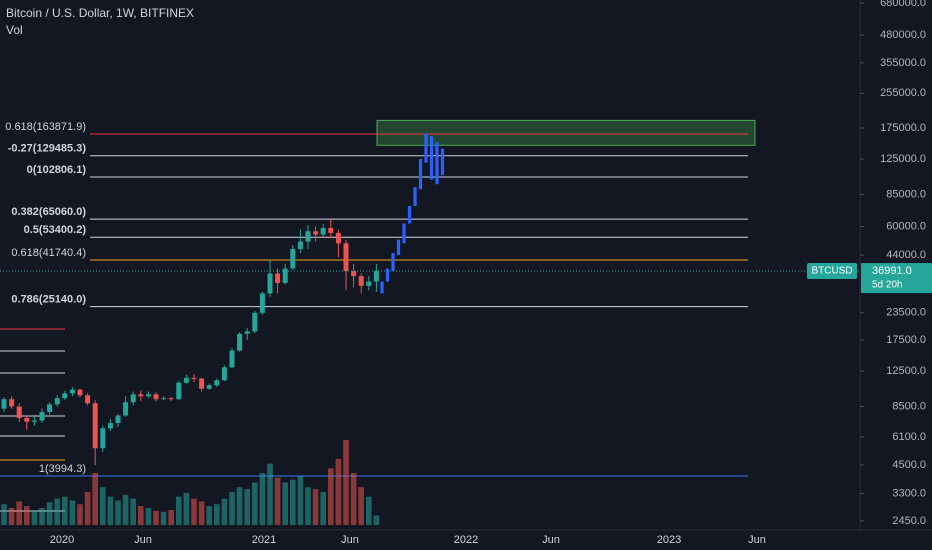  What do you see at coordinates (906, 194) in the screenshot?
I see `y-tick-label: 85000.0` at bounding box center [906, 194].